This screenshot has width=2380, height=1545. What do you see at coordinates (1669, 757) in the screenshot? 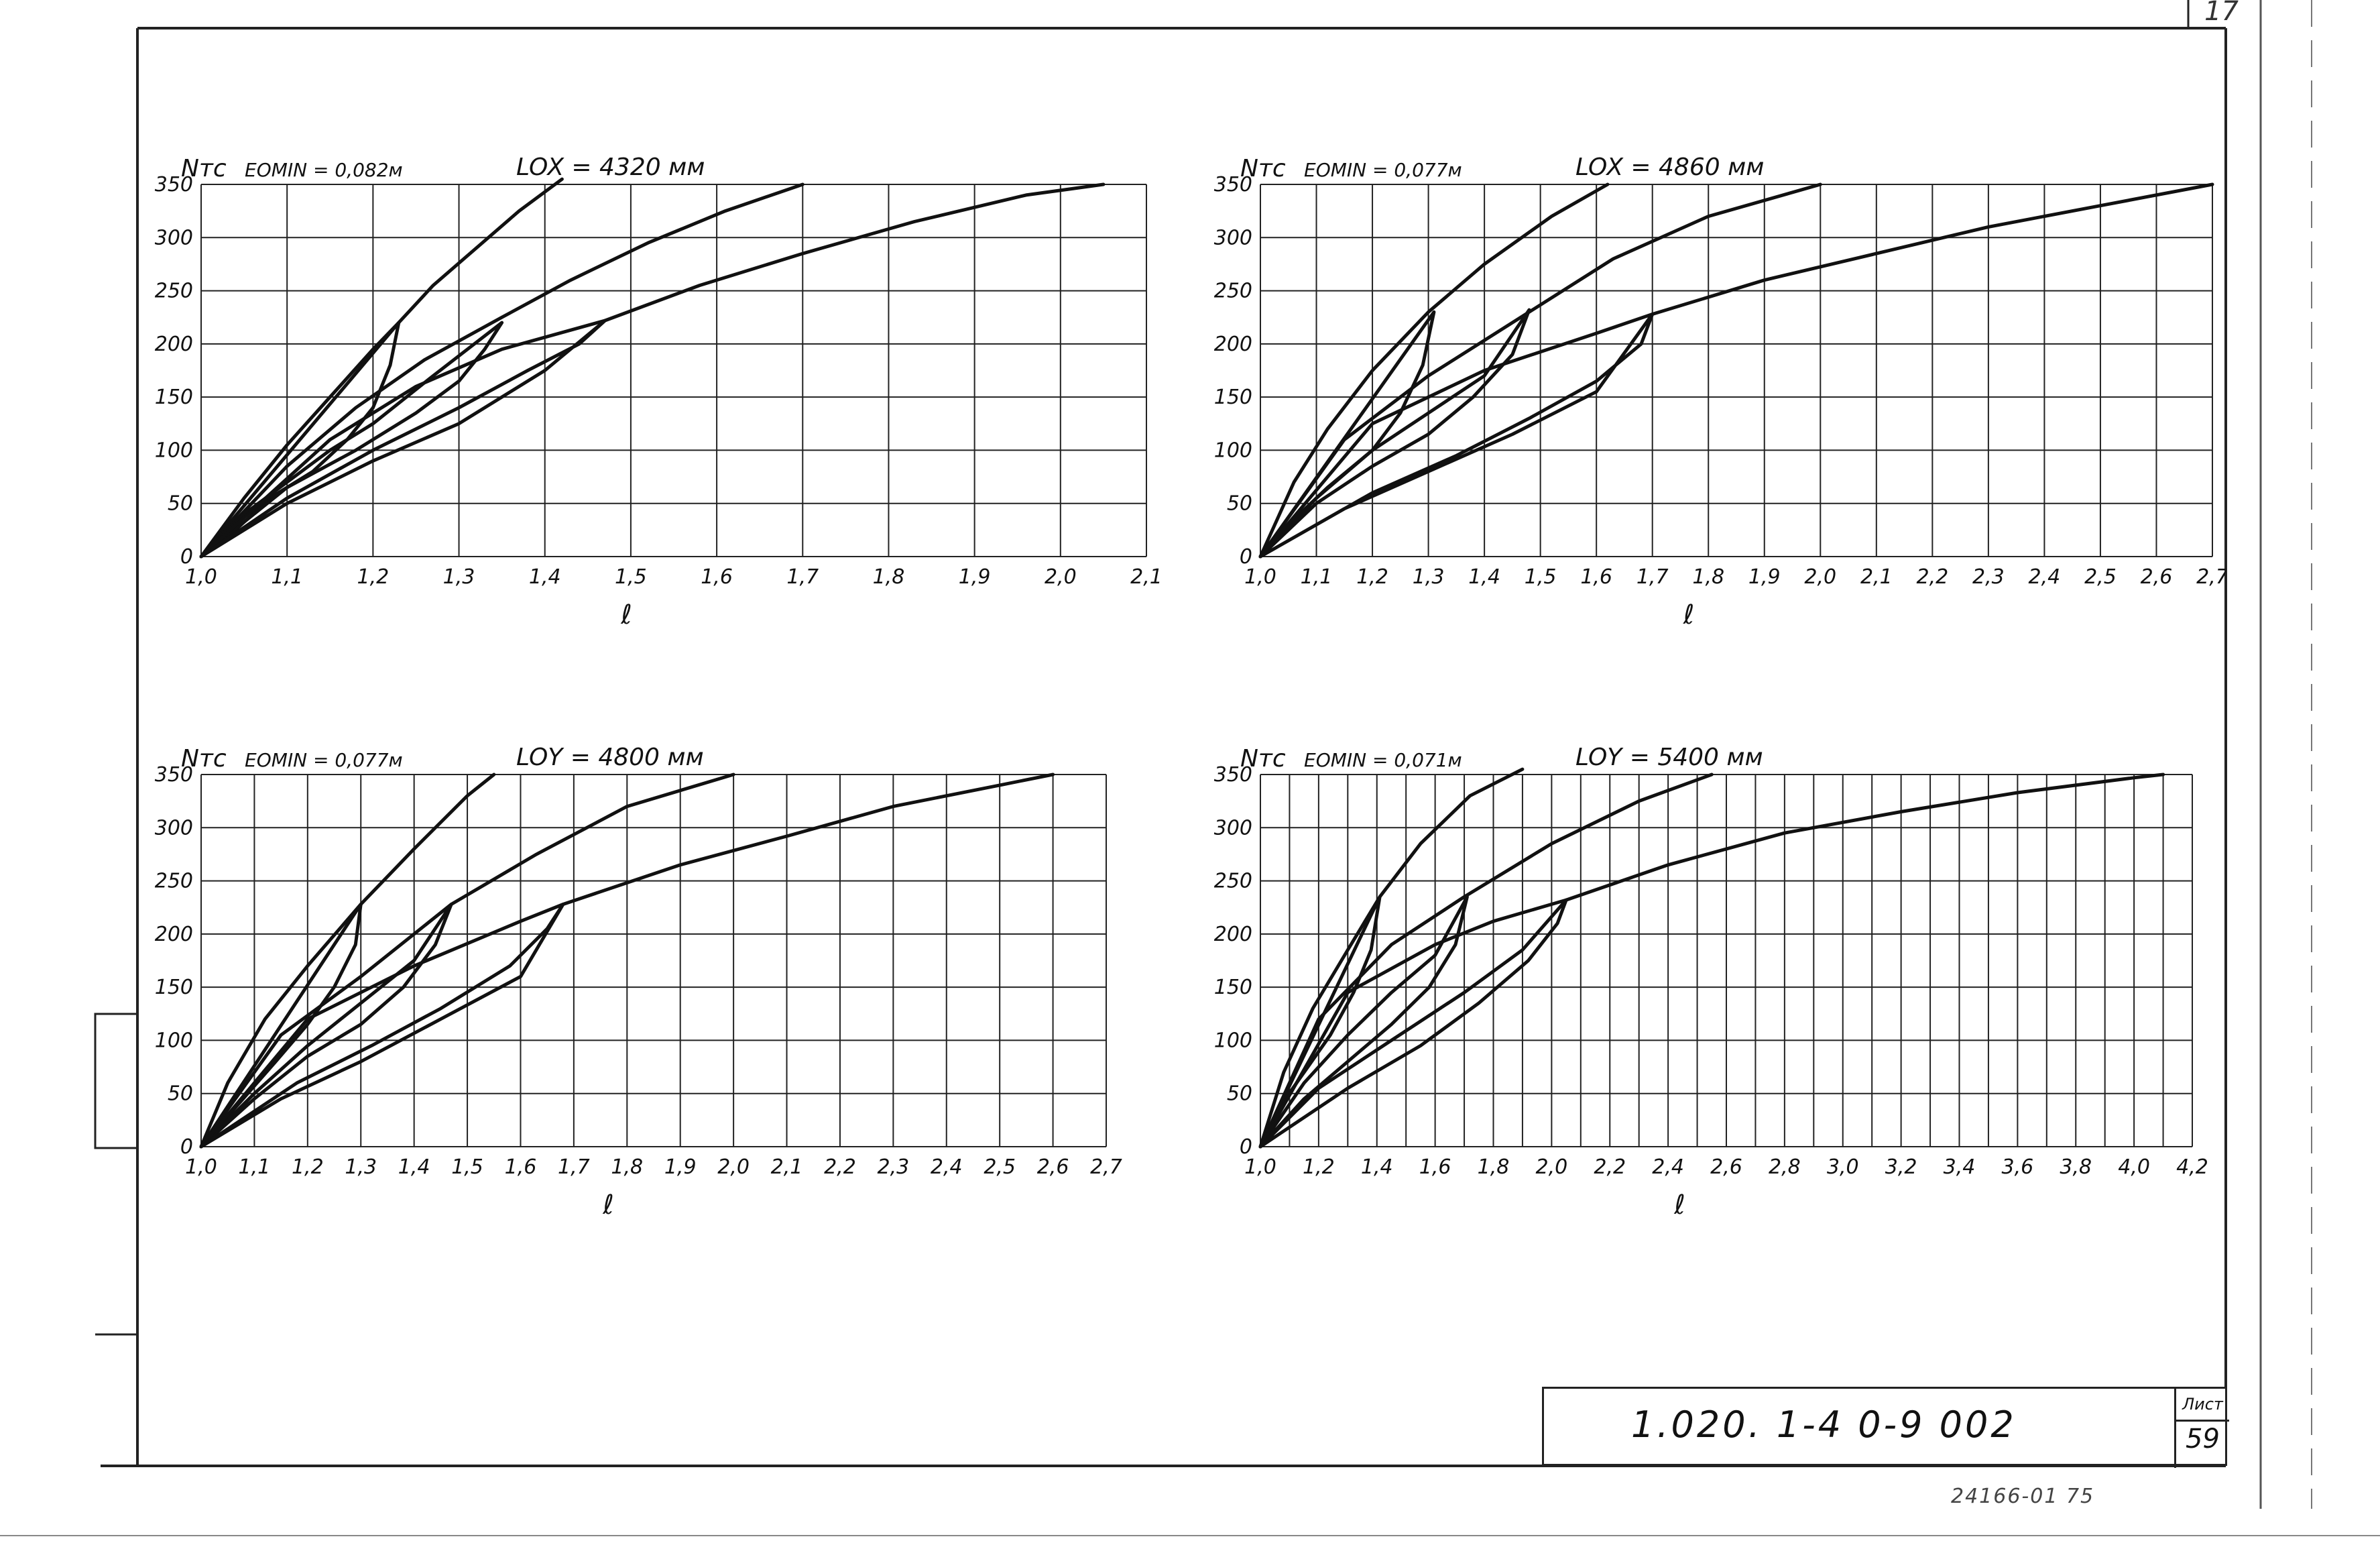
I see `chart-title: LOY = 5400 мм` at bounding box center [1669, 757].